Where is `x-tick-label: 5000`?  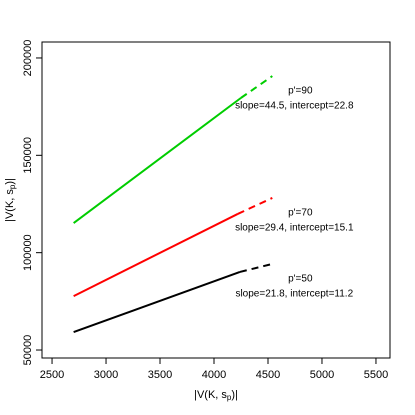 x-tick-label: 5000 is located at coordinates (322, 375).